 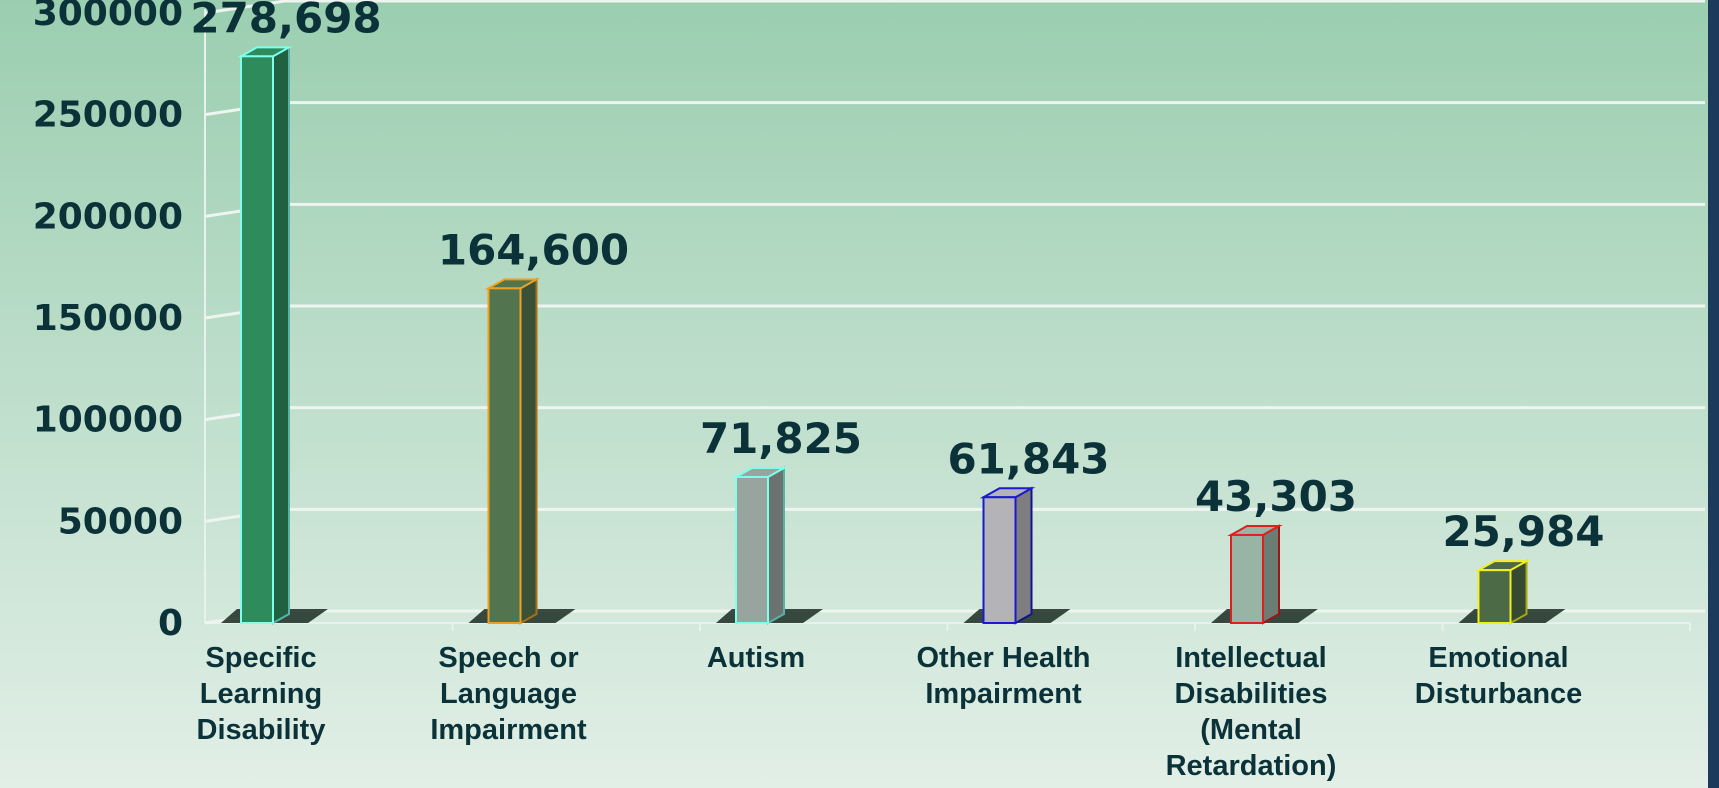 I want to click on x-tick-label: Other Health Impairment, so click(x=1003, y=676).